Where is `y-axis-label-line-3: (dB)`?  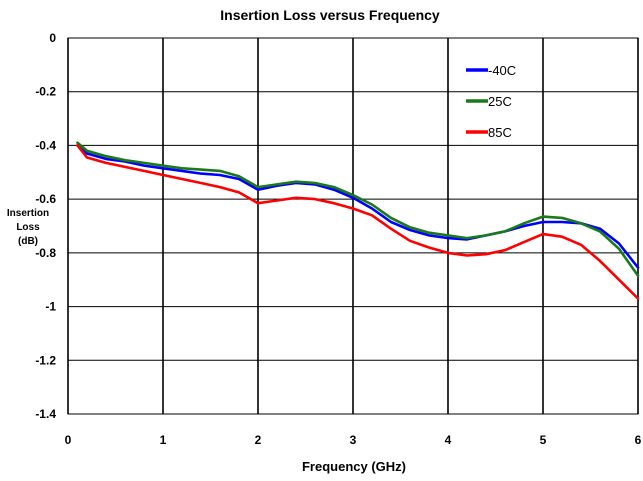 y-axis-label-line-3: (dB) is located at coordinates (28, 241).